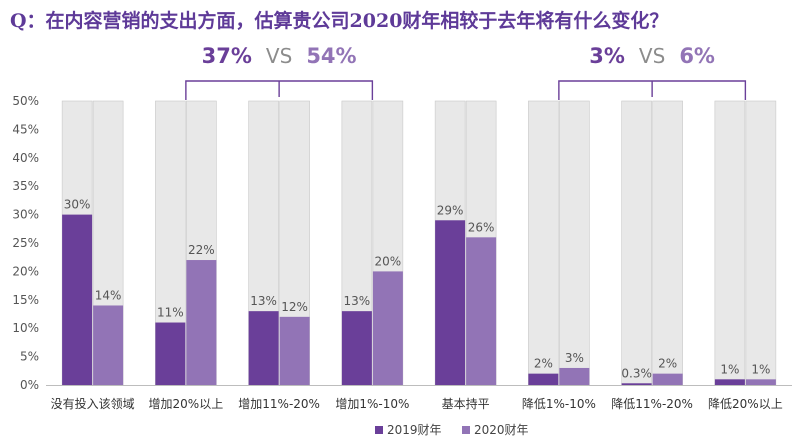 This screenshot has width=800, height=447. What do you see at coordinates (25, 328) in the screenshot?
I see `y-tick-label: 10%` at bounding box center [25, 328].